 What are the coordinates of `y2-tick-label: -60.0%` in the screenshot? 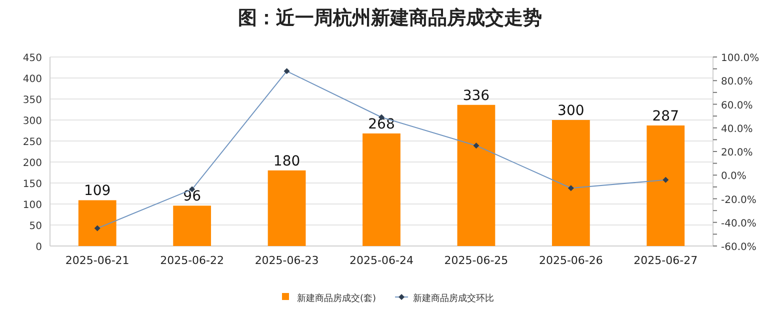 It's located at (738, 247).